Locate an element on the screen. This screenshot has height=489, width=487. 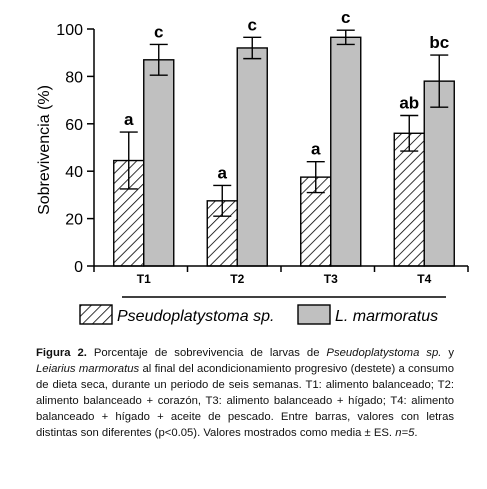
y-tick-label: 40 is located at coordinates (74, 172).